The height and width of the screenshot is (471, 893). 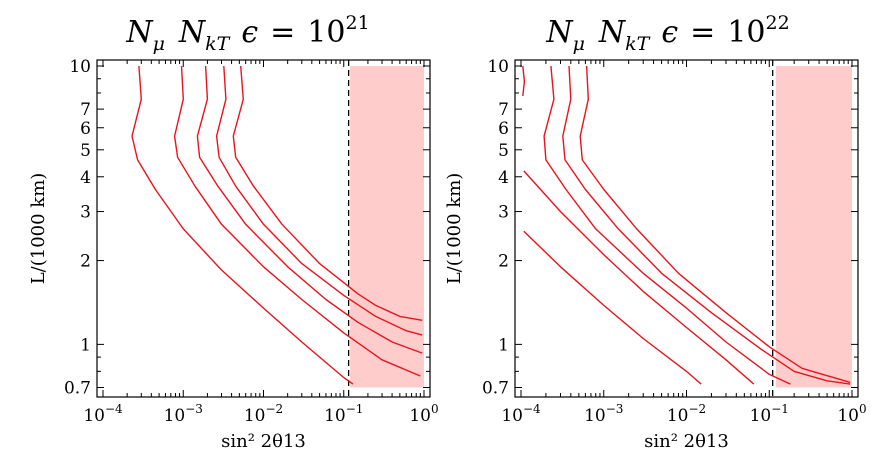 What do you see at coordinates (778, 23) in the screenshot?
I see `title-part-exponent: 22` at bounding box center [778, 23].